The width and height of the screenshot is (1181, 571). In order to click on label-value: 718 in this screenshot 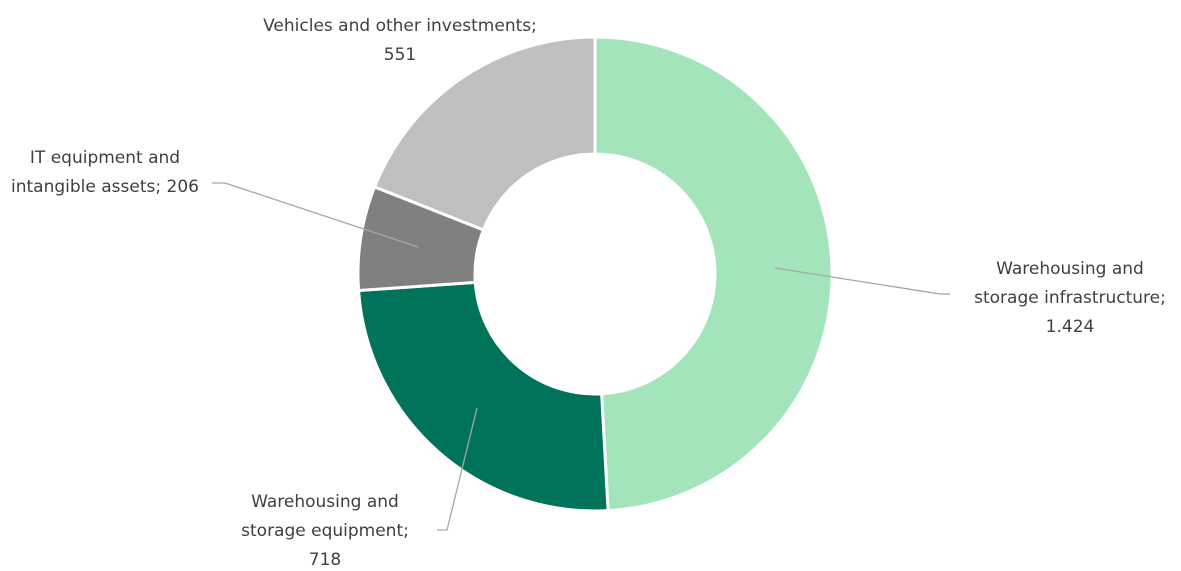, I will do `click(325, 560)`.